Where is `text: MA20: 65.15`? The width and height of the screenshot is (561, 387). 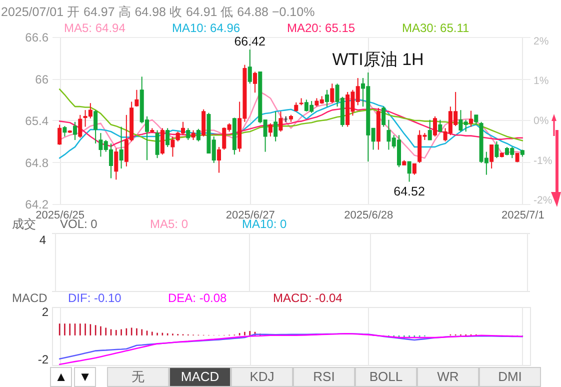
text: MA20: 65.15 is located at coordinates (321, 28).